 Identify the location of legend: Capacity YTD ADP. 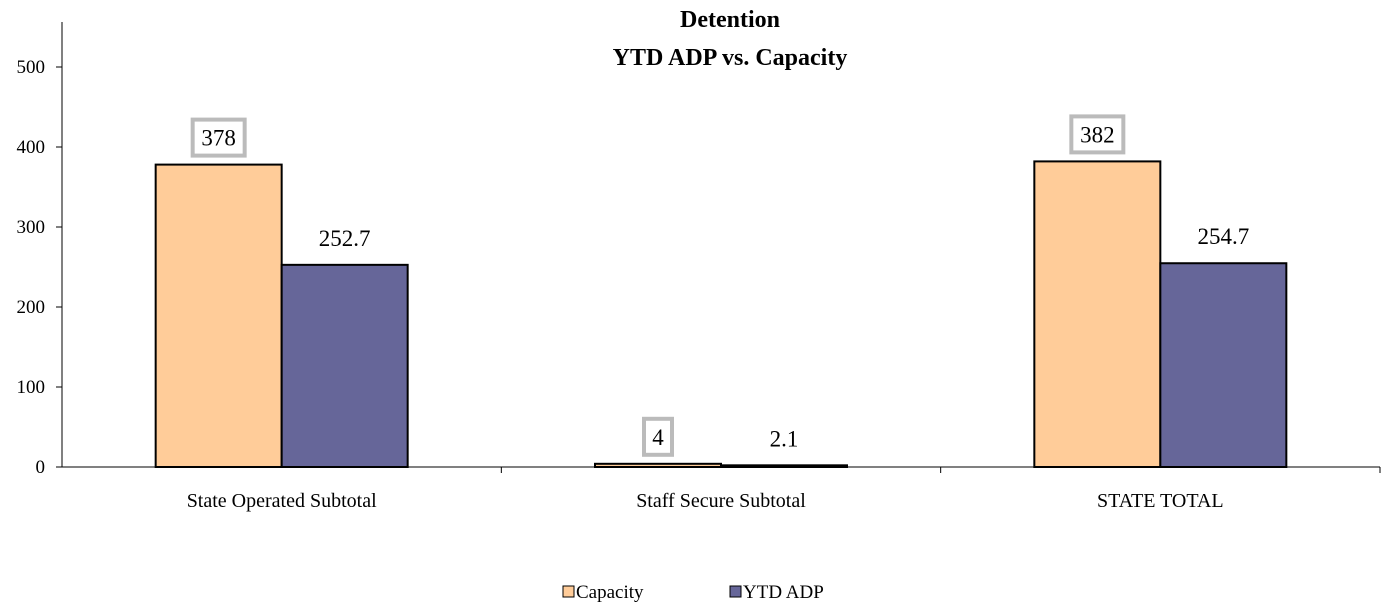
(693, 592).